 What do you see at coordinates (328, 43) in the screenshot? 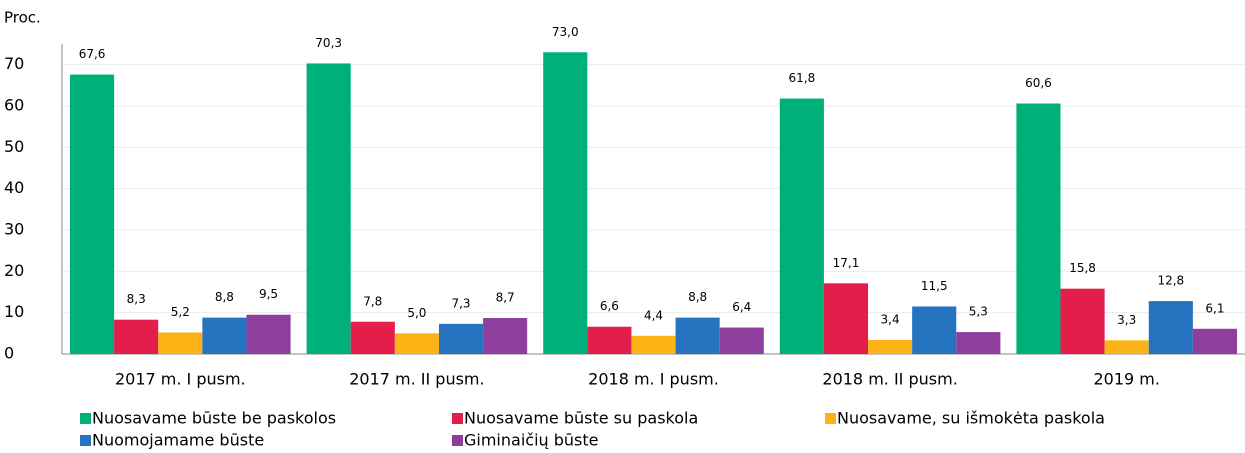
I see `value-label: 70,3` at bounding box center [328, 43].